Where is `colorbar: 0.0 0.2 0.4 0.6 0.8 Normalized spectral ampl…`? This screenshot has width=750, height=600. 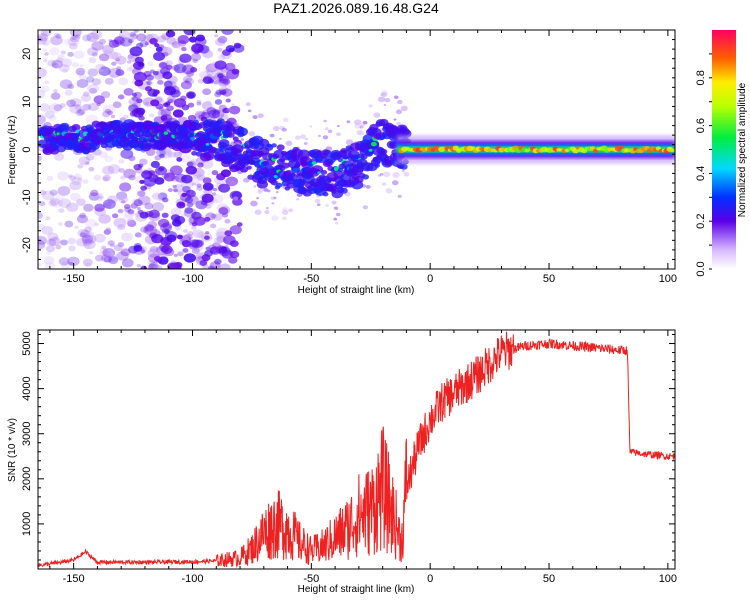 colorbar: 0.0 0.2 0.4 0.6 0.8 Normalized spectral ampl… is located at coordinates (721, 153).